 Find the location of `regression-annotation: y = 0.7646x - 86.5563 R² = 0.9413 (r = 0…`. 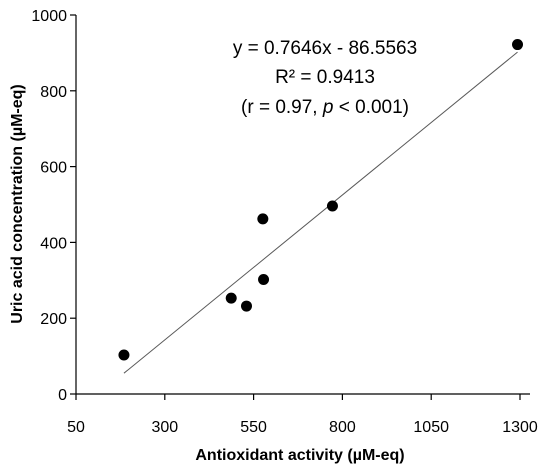

regression-annotation: y = 0.7646x - 86.5563 R² = 0.9413 (r = 0… is located at coordinates (325, 78).